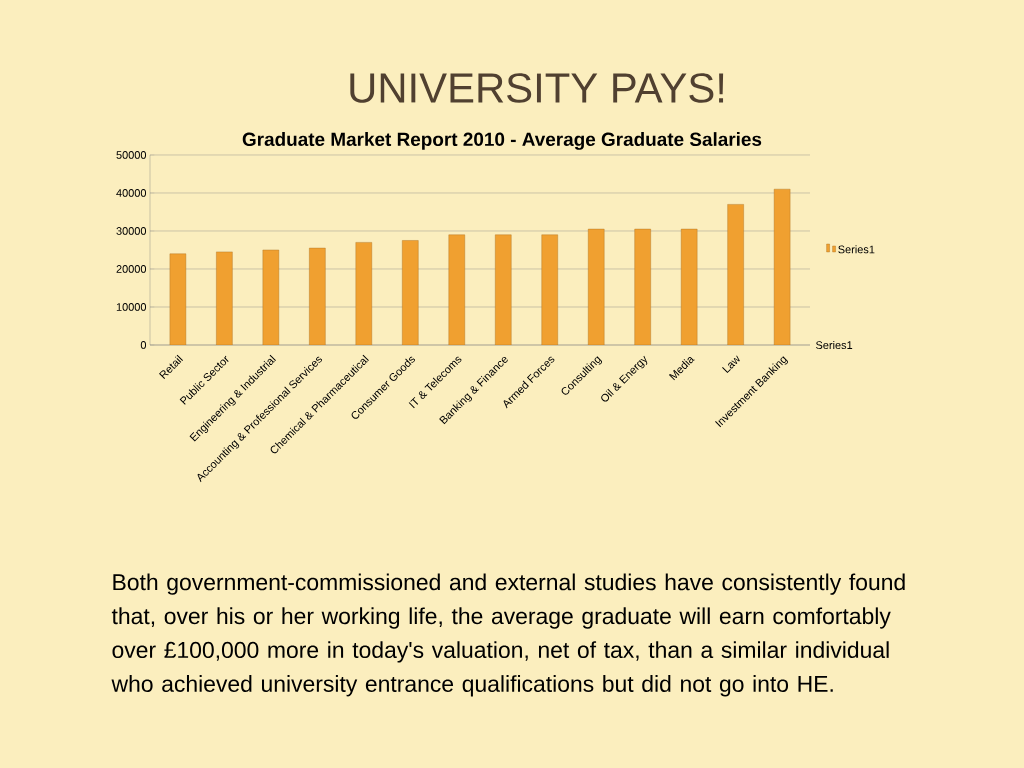 This screenshot has height=768, width=1024. Describe the element at coordinates (856, 249) in the screenshot. I see `legend-label: Series1` at that location.